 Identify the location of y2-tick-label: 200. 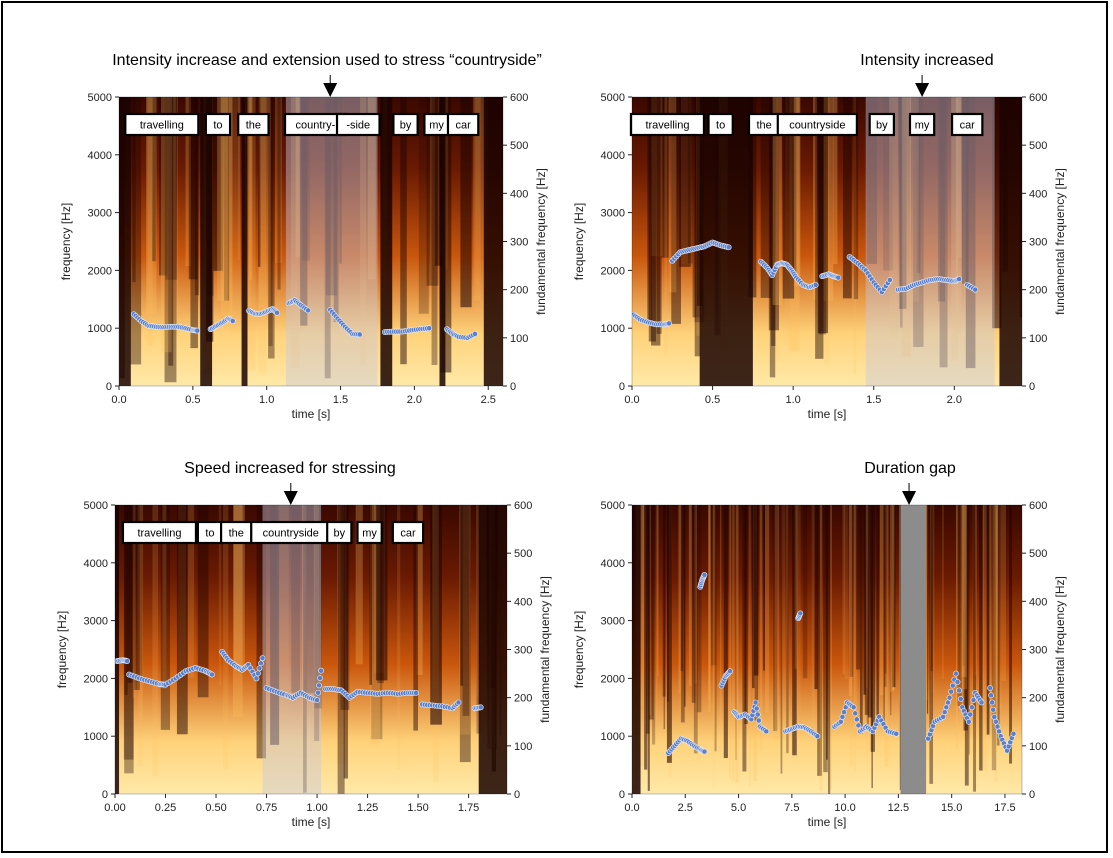
(523, 699).